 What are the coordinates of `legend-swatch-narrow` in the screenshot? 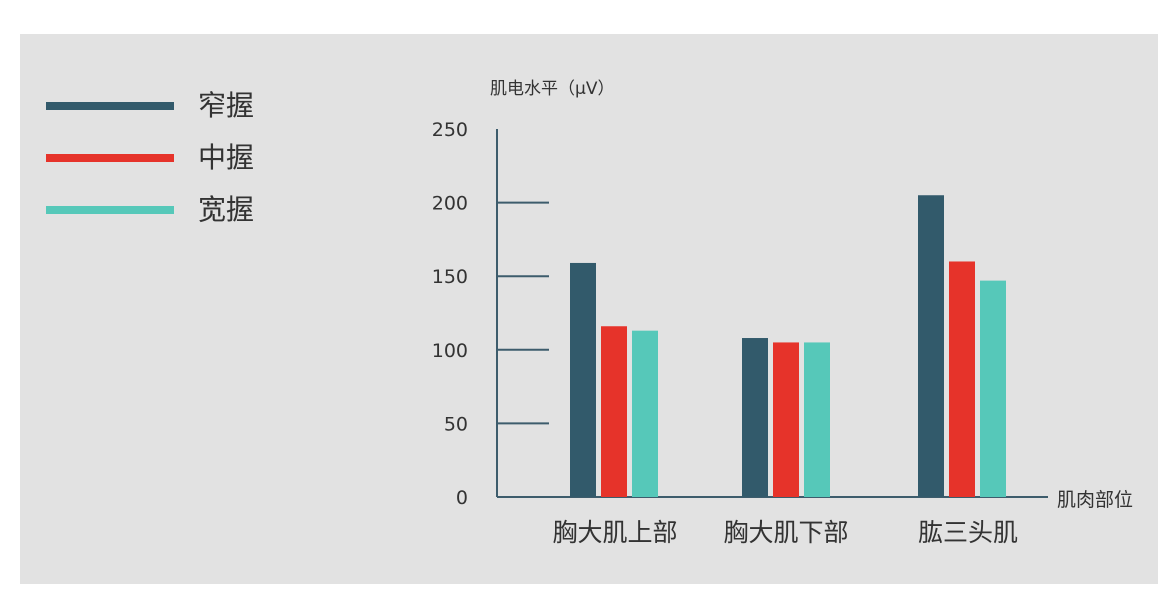 It's located at (110, 106).